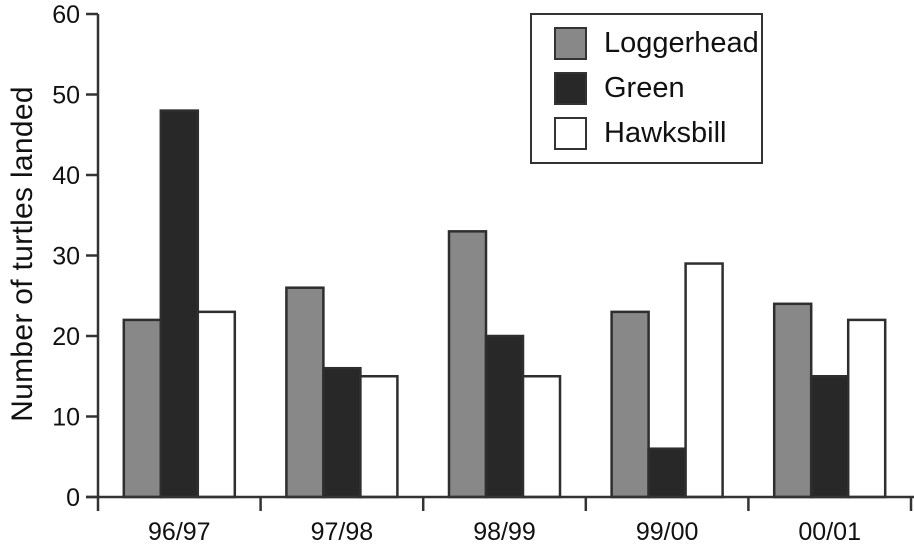 Image resolution: width=914 pixels, height=546 pixels. Describe the element at coordinates (66, 15) in the screenshot. I see `y-tick-label: 60` at that location.